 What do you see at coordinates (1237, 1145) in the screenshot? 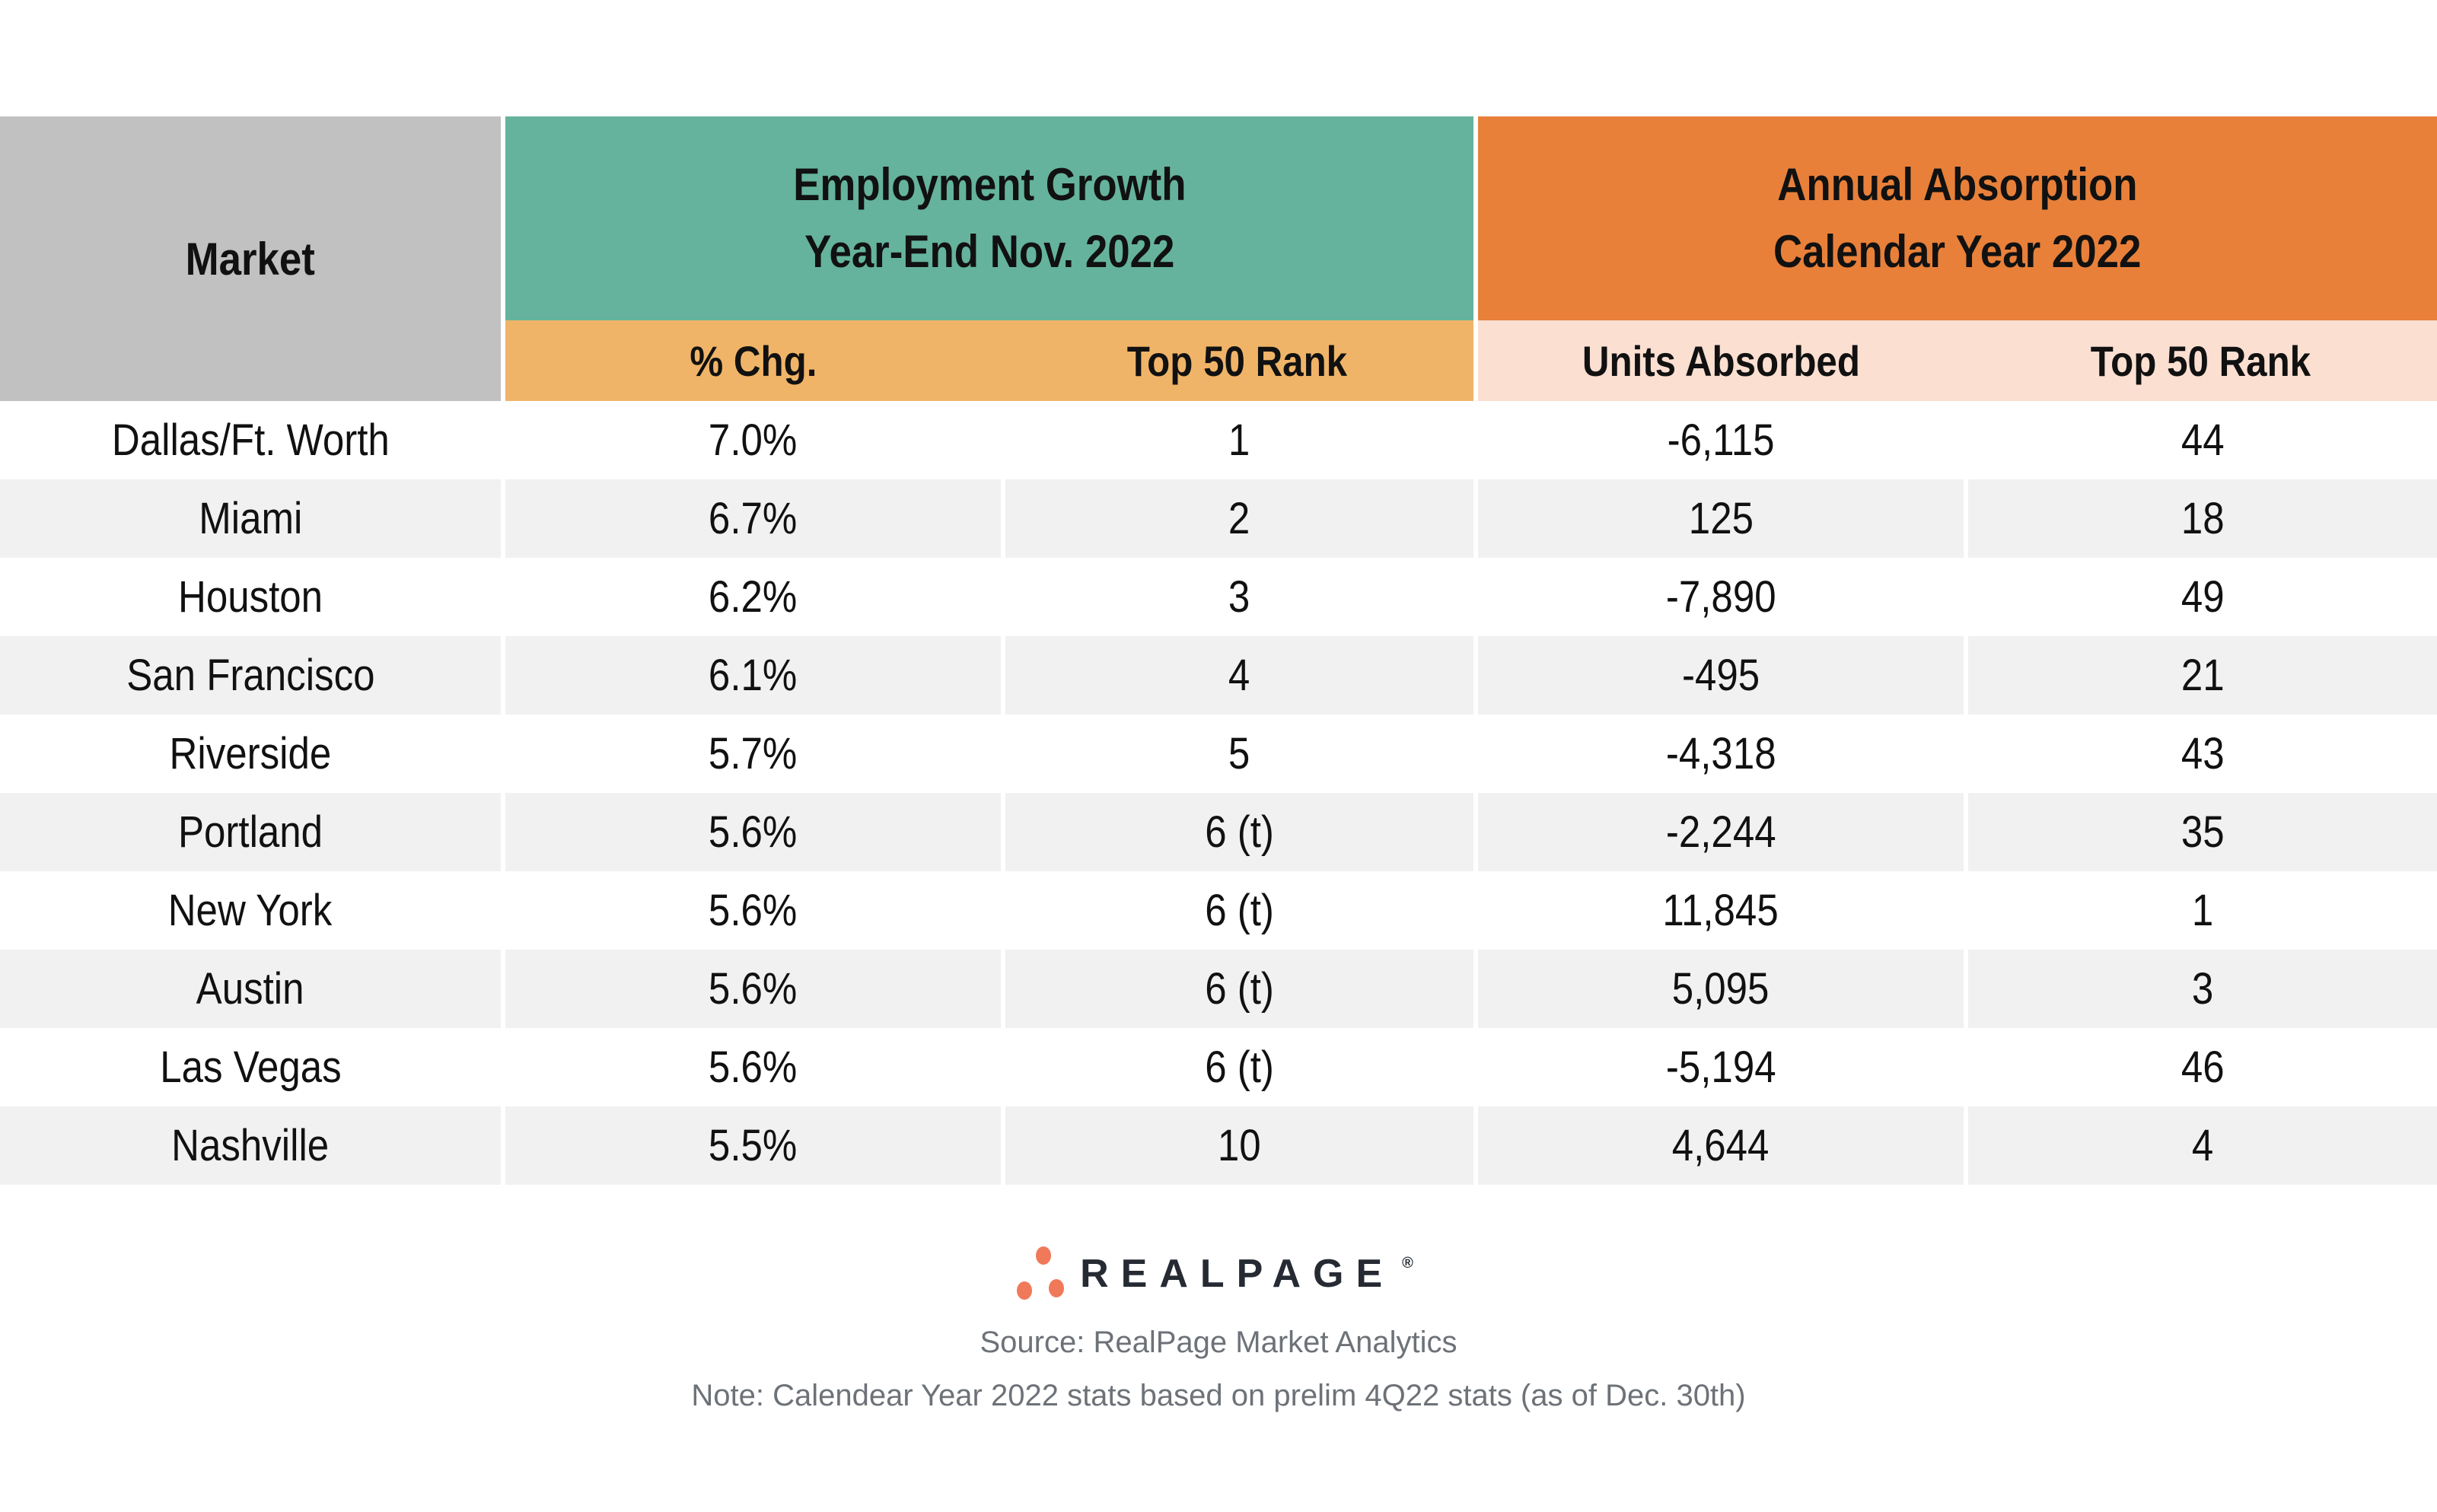
I see `eg-rank-cell: 10` at bounding box center [1237, 1145].